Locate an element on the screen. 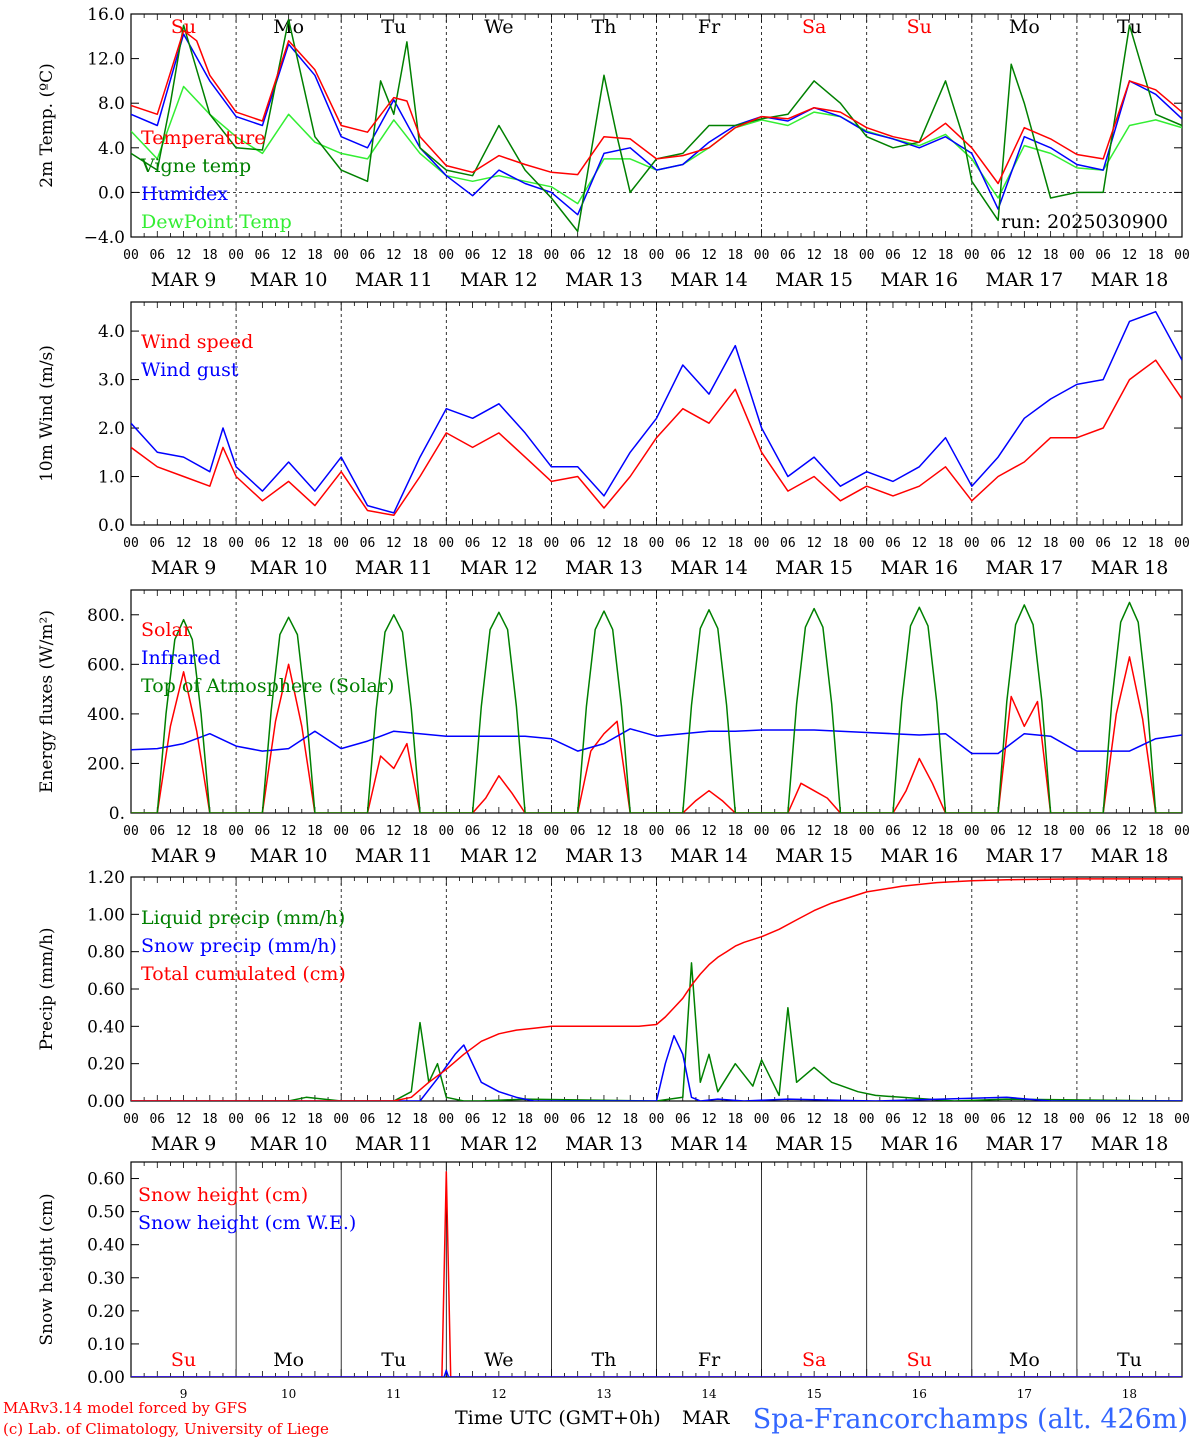 Image resolution: width=1194 pixels, height=1440 pixels. y-tick-label: 1.00 is located at coordinates (106, 915).